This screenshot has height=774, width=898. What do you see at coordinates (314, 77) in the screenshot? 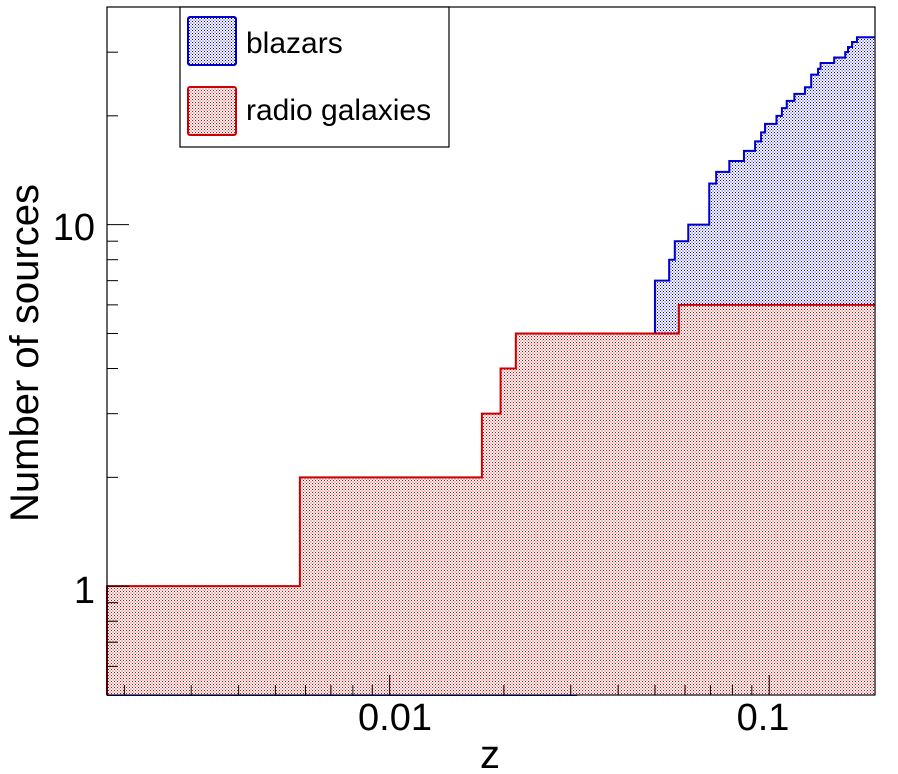
I see `legend: blazars radio galaxies` at bounding box center [314, 77].